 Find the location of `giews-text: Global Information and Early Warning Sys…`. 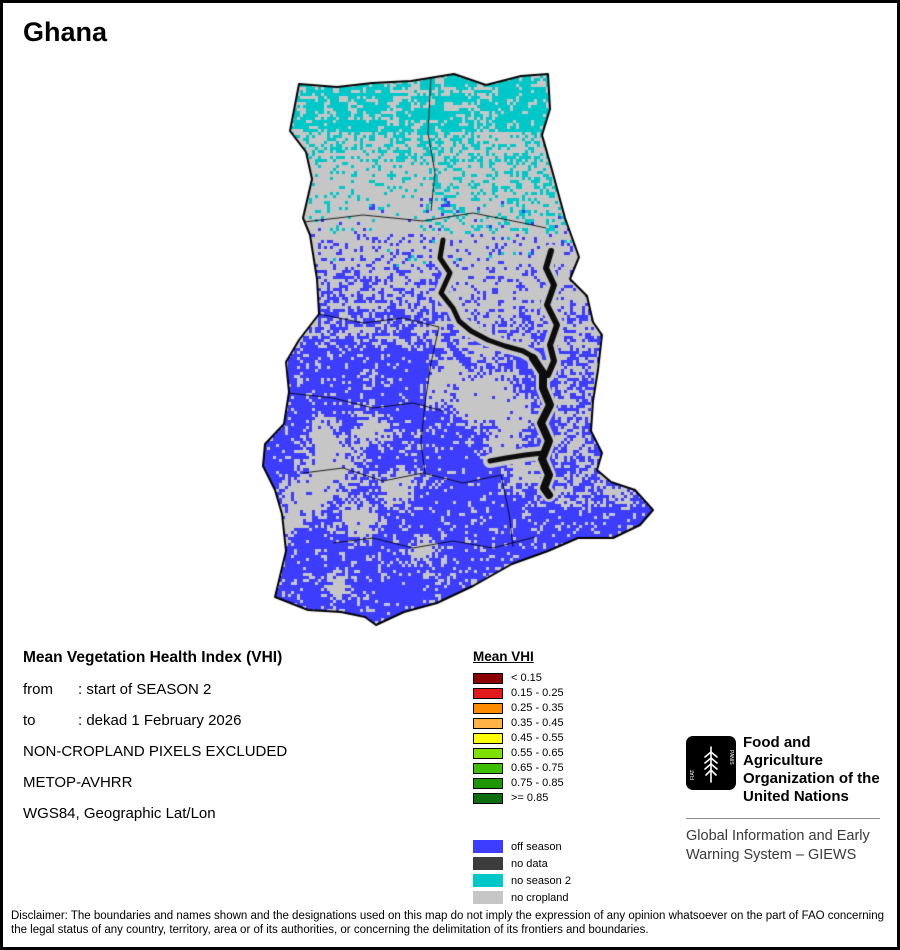

giews-text: Global Information and Early Warning Sys… is located at coordinates (786, 846).